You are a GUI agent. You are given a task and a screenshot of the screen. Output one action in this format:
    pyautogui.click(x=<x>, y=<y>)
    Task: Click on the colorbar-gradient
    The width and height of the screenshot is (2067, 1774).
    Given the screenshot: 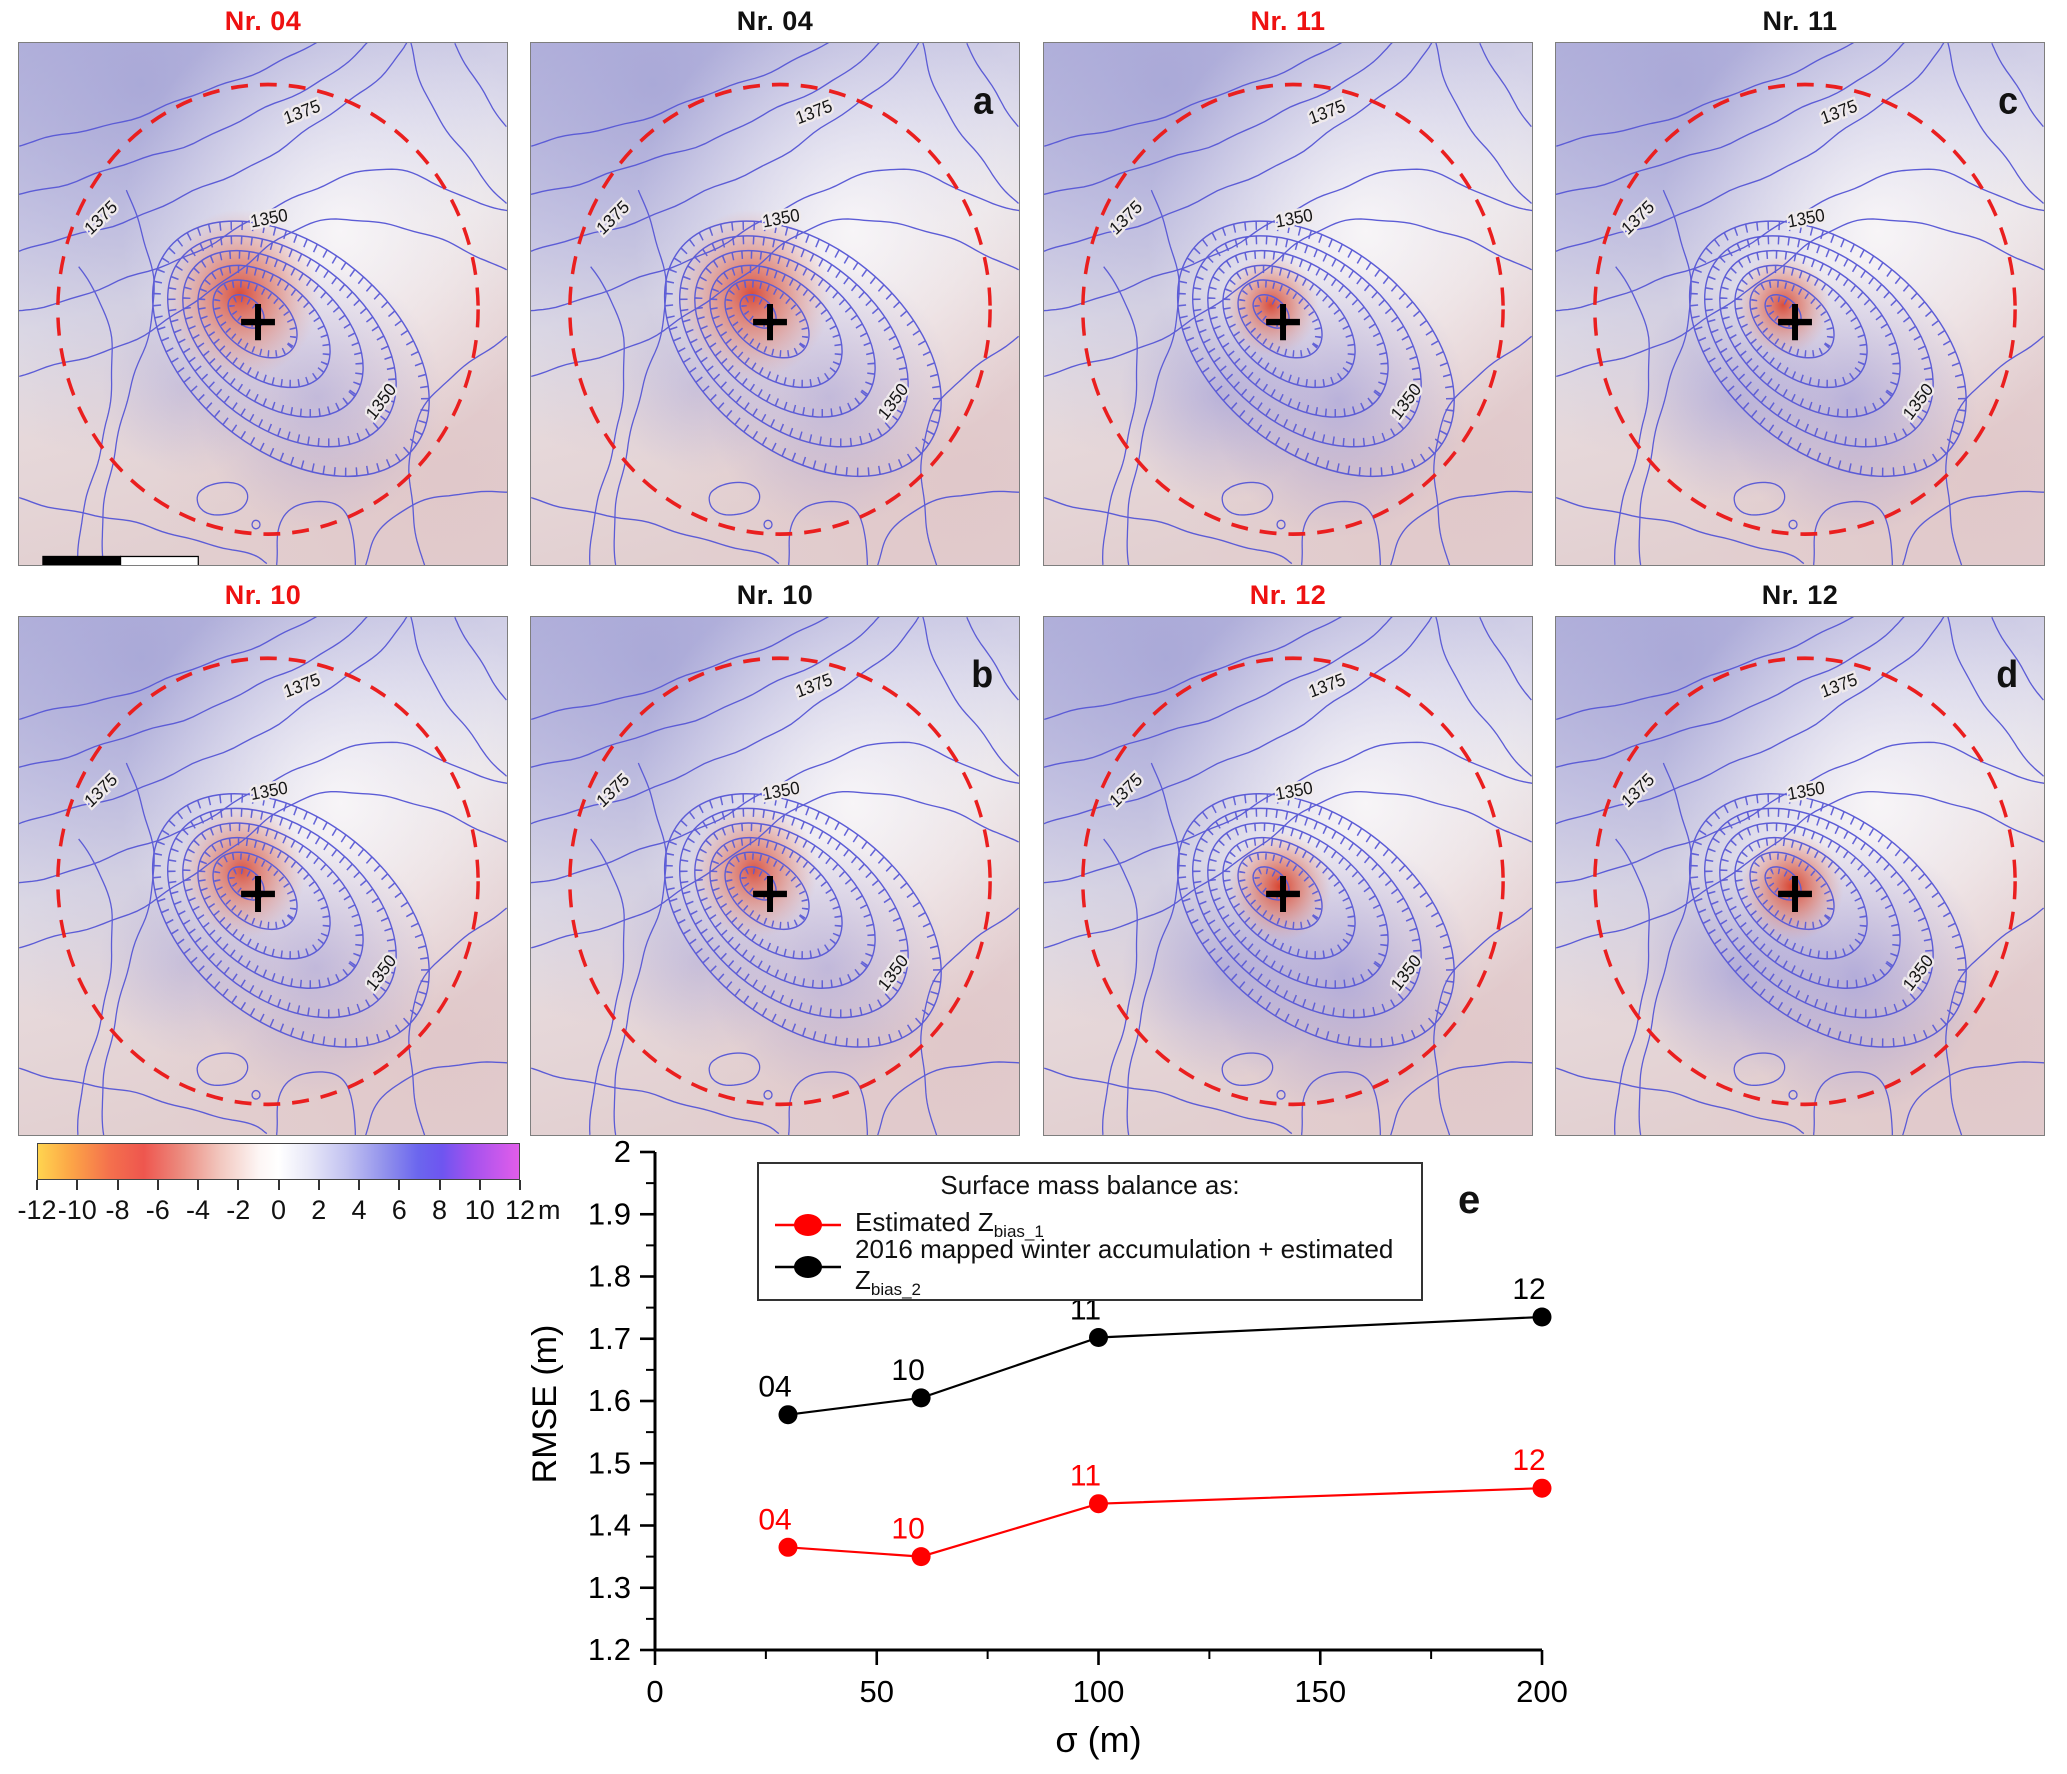 What is the action you would take?
    pyautogui.click(x=278, y=1161)
    